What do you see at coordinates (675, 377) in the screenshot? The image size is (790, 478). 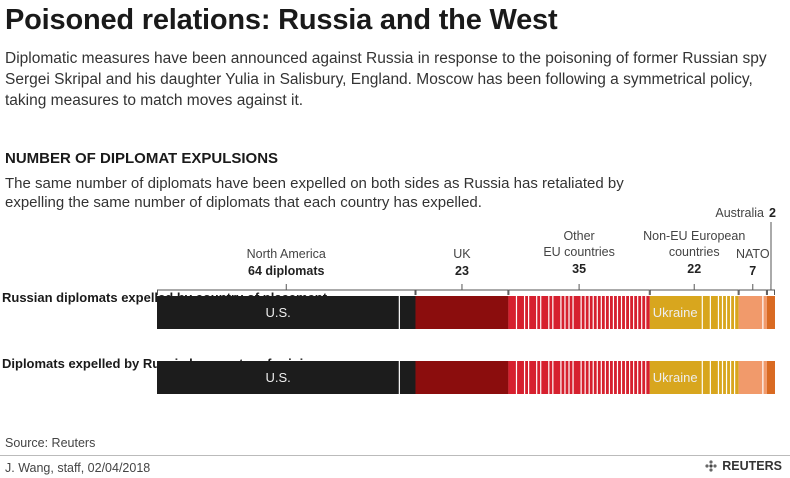 I see `segment-label-ukraine-row2: Ukraine` at bounding box center [675, 377].